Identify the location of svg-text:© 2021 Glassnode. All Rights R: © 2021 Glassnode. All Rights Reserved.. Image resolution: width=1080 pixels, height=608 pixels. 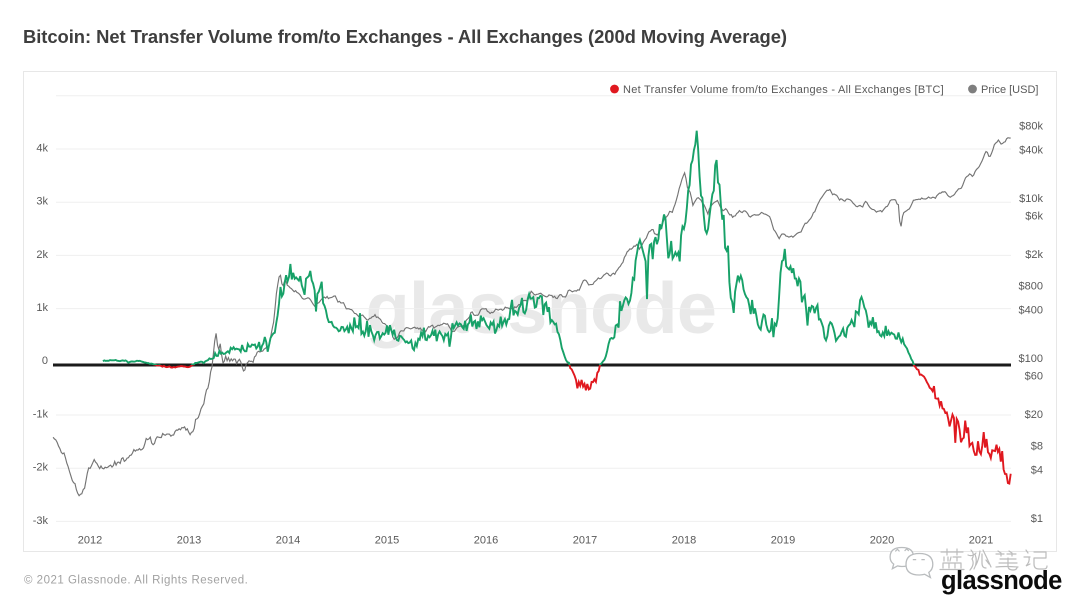
(136, 581).